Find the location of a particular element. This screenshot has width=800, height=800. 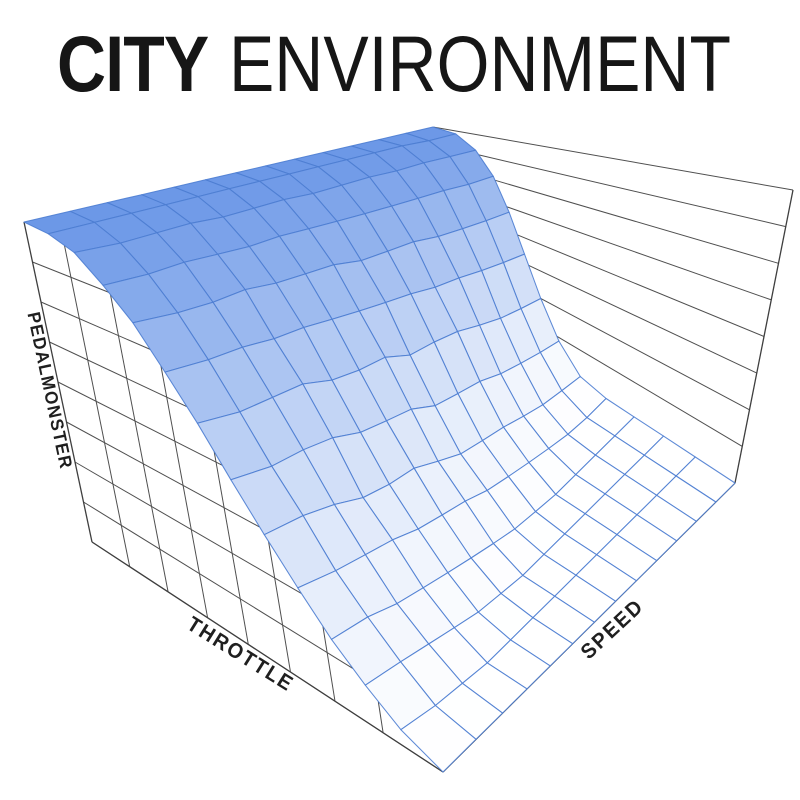

page-title: CITY ENVIRONMENT is located at coordinates (394, 63).